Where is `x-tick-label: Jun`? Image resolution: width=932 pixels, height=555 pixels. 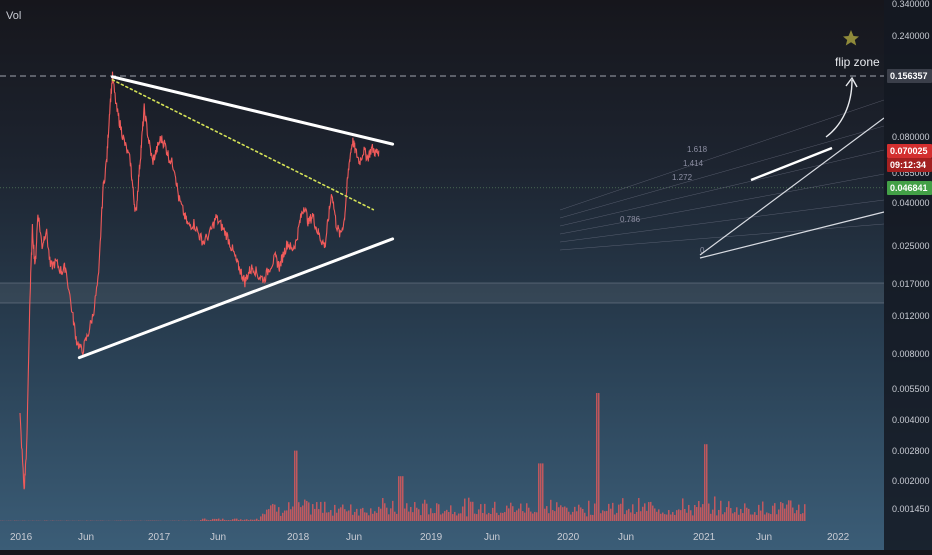
x-tick-label: Jun is located at coordinates (354, 537).